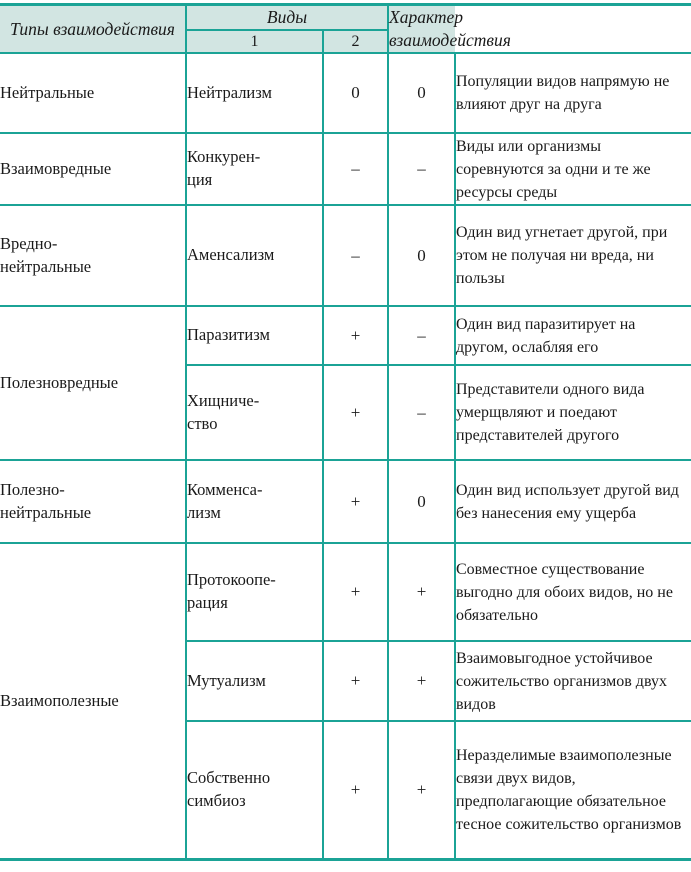  I want to click on cell-interaction-type: Полезновредные, so click(93, 383).